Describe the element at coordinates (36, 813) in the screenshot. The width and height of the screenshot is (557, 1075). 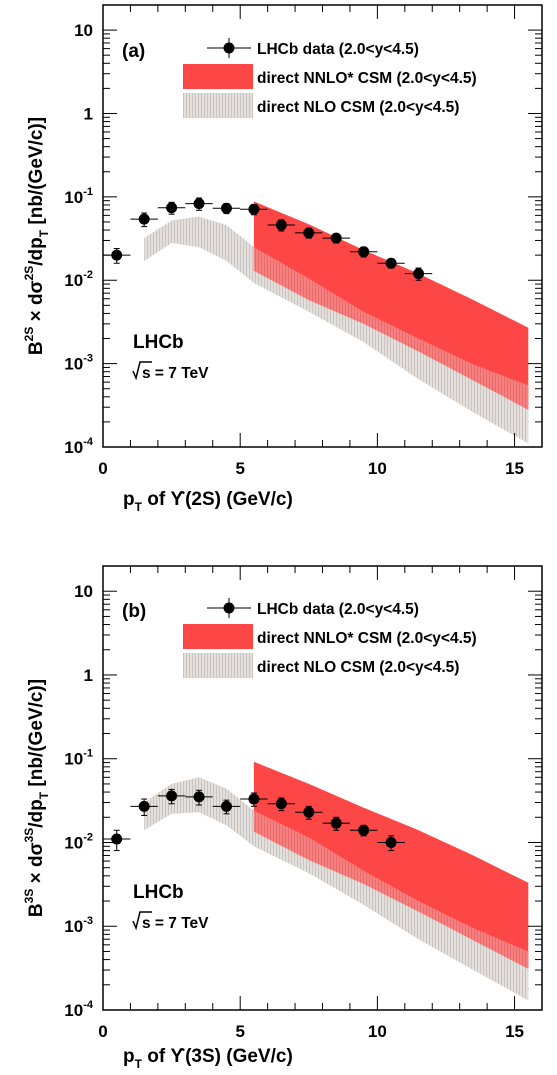
I see `chart1-ylabel-dp: /dp` at that location.